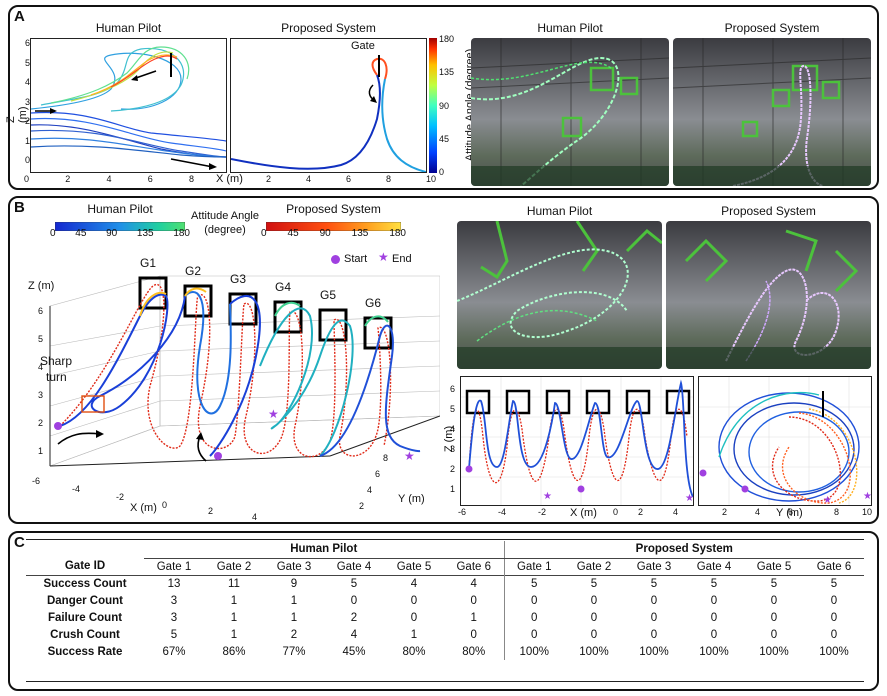 This screenshot has width=887, height=696. I want to click on xtick: 8, so click(837, 512).